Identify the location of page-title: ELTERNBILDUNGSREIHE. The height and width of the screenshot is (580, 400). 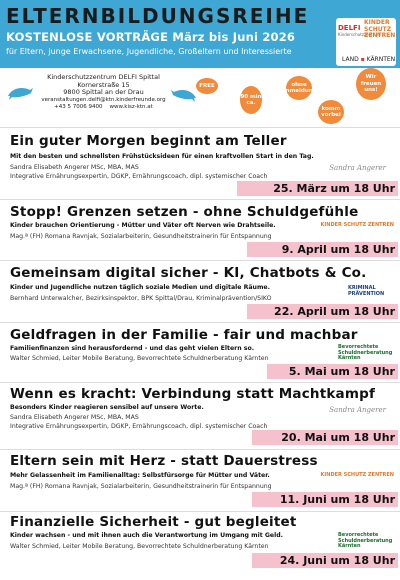
(158, 16).